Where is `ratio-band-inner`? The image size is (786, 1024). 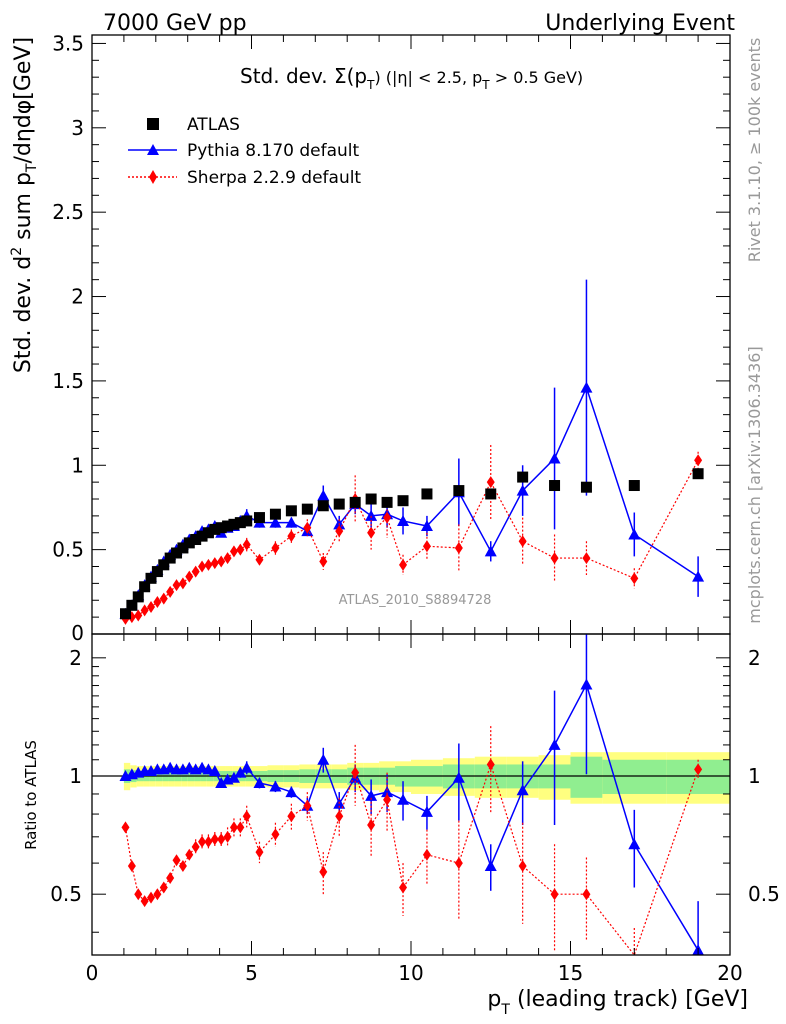 ratio-band-inner is located at coordinates (634, 776).